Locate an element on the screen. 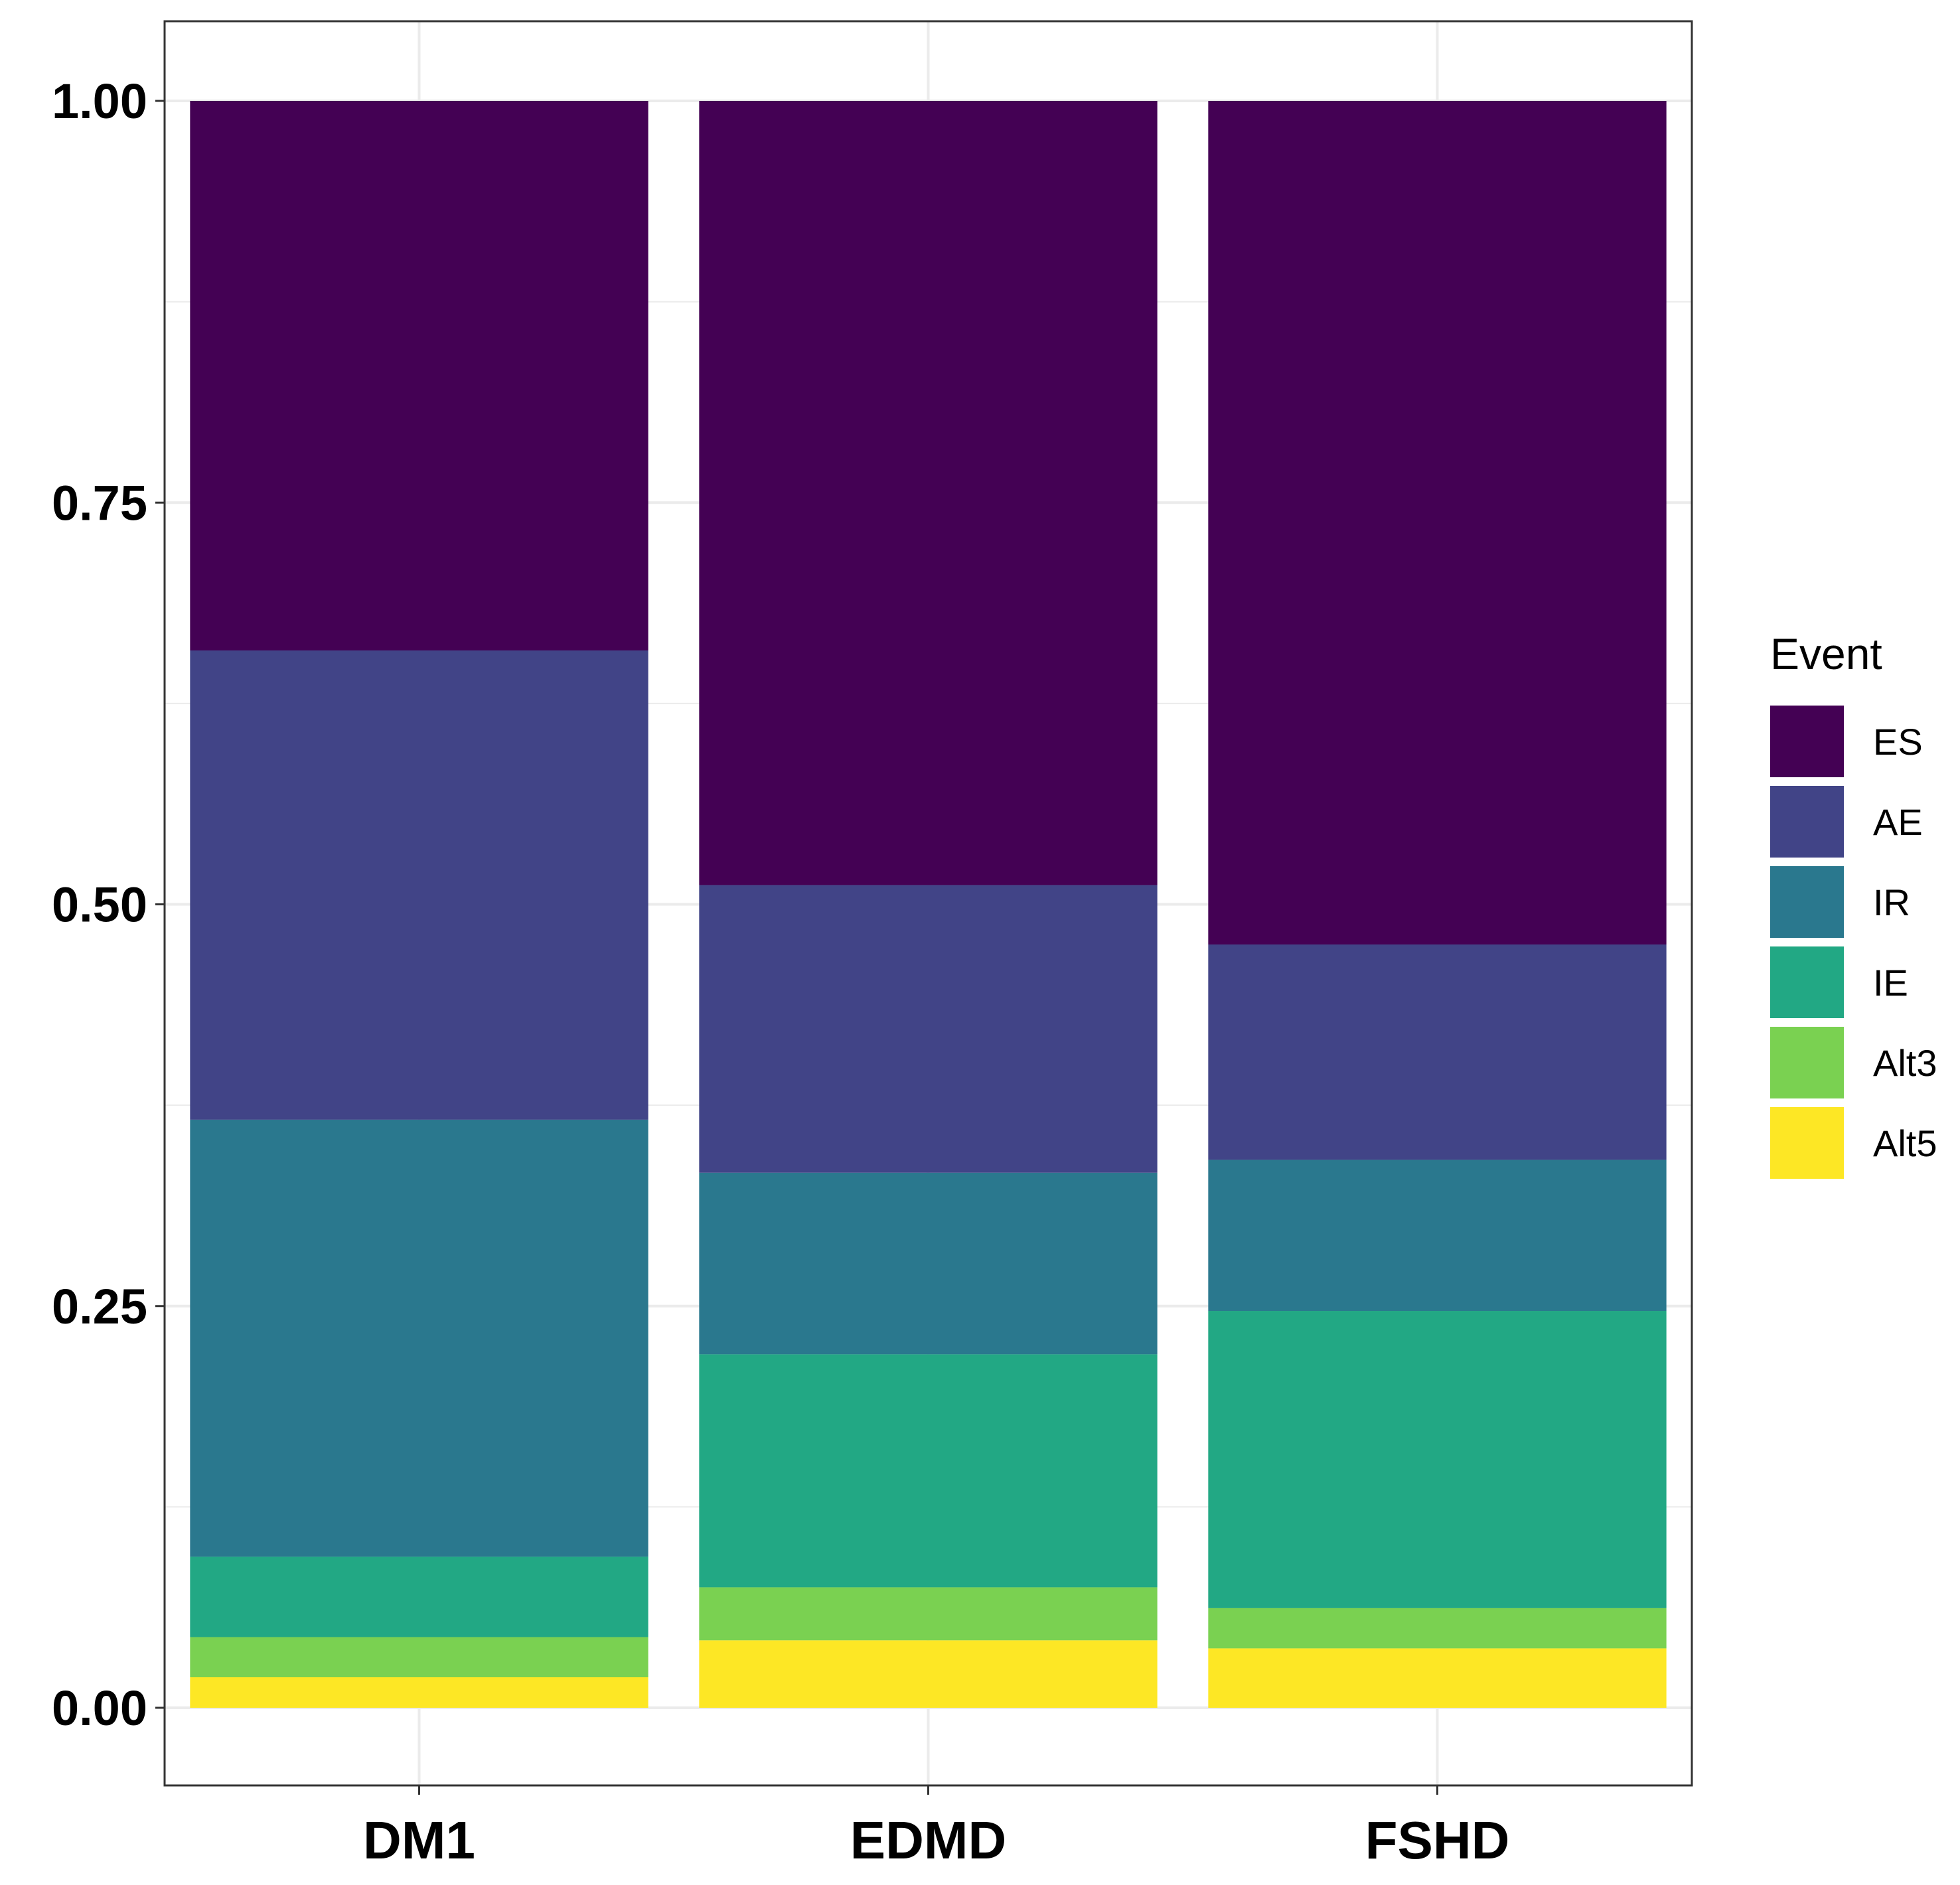 This screenshot has width=1960, height=1885. legend-title: Event is located at coordinates (1826, 653).